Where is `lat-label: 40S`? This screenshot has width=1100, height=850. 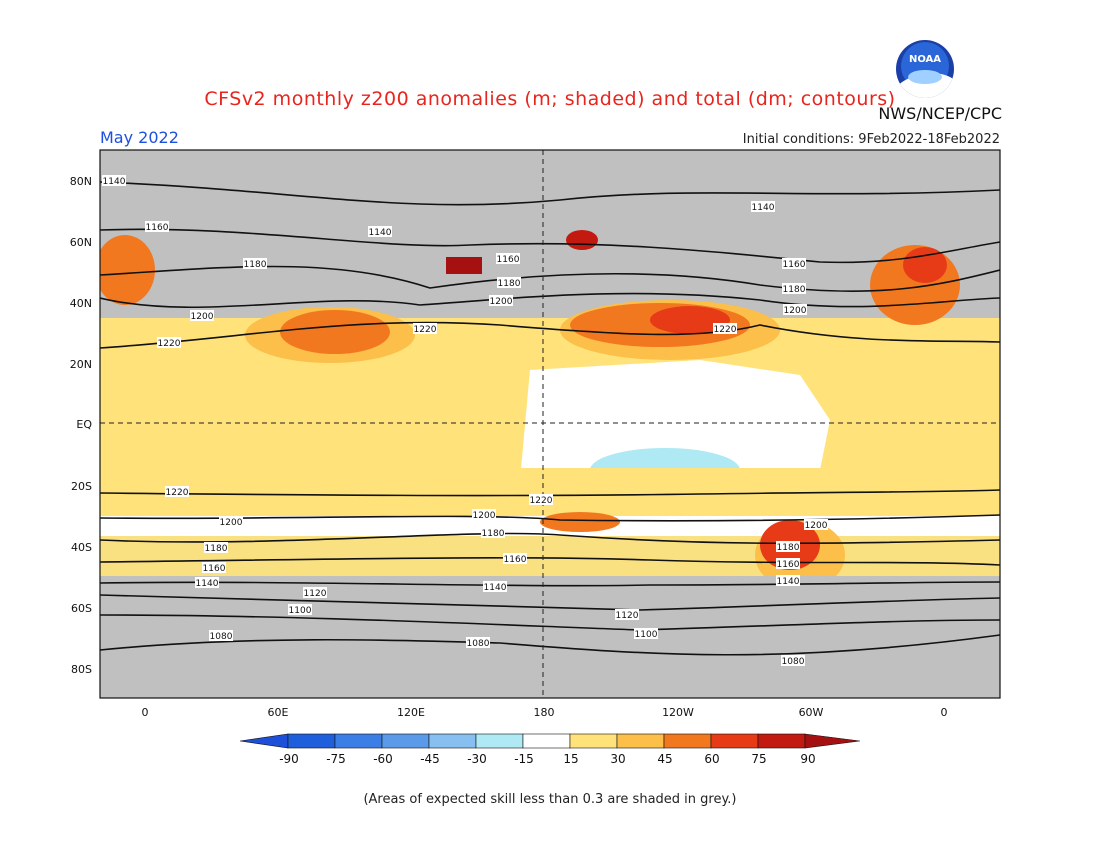 lat-label: 40S is located at coordinates (81, 547).